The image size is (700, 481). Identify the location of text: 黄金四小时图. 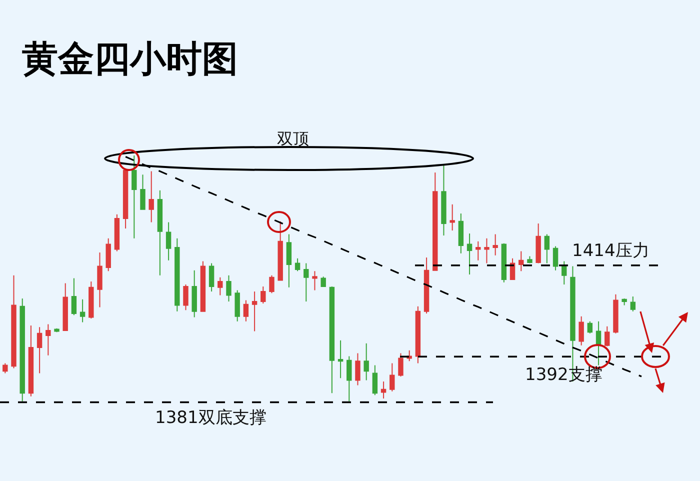
(130, 59).